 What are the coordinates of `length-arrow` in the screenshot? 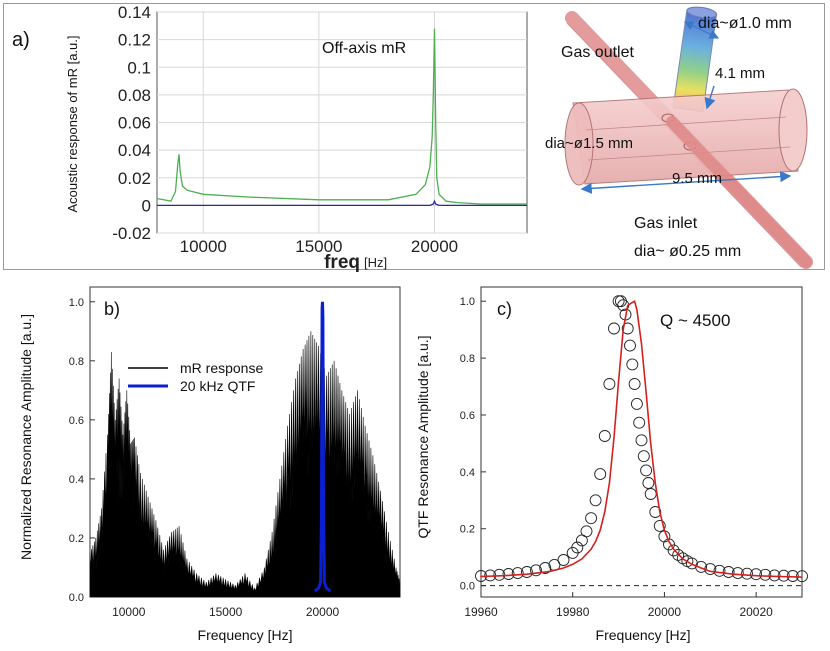 It's located at (686, 182).